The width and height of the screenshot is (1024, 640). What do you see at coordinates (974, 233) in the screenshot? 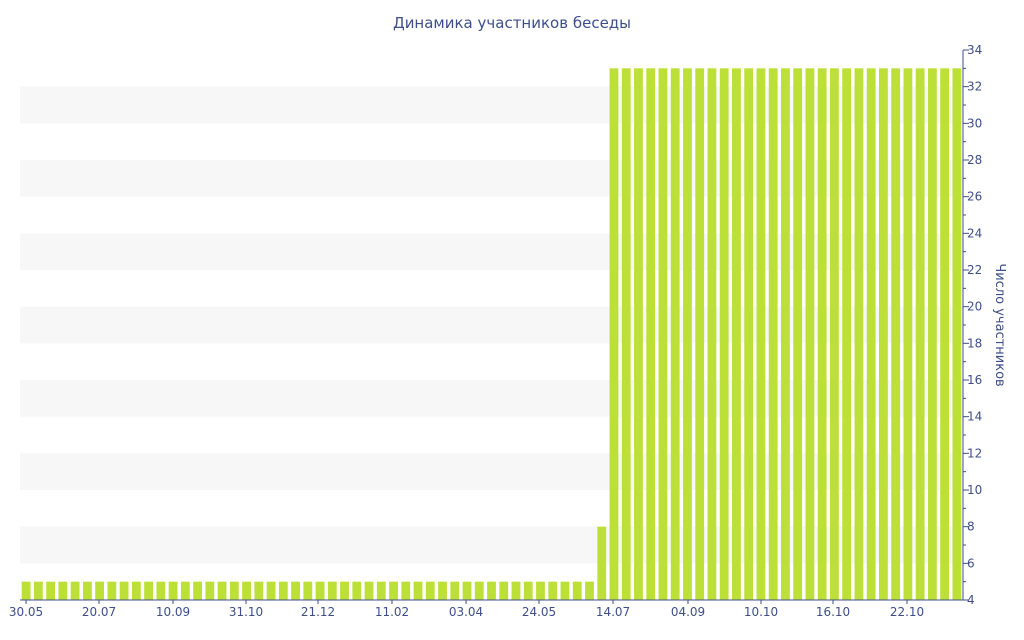
I see `y-tick-label: 24` at bounding box center [974, 233].